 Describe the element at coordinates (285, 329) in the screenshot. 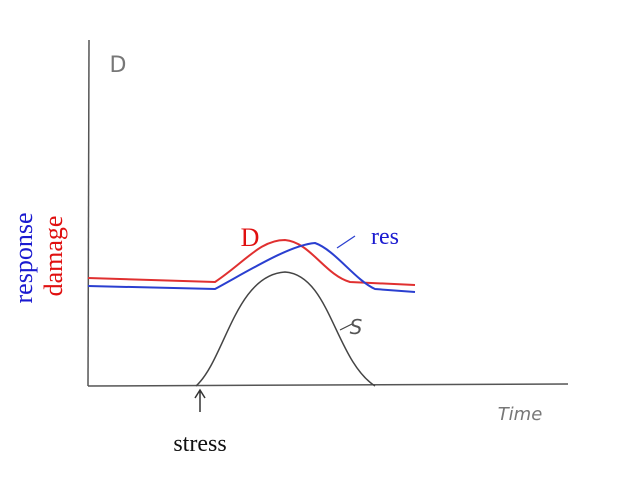

I see `stress-curve` at that location.